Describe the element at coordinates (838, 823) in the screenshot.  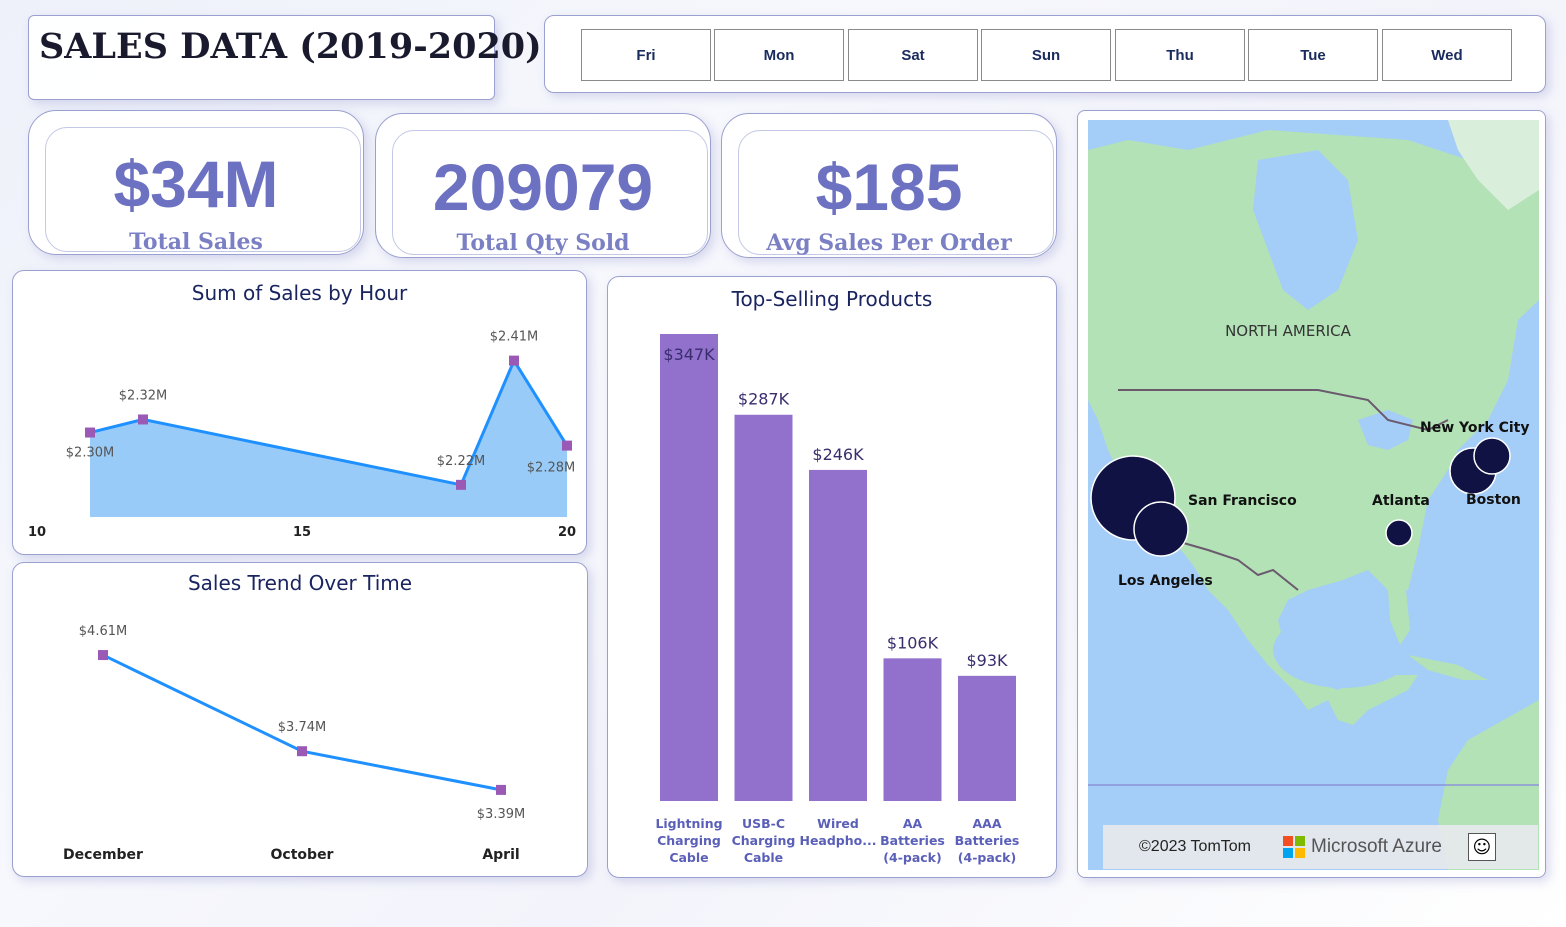
I see `x-tick-label: Wired` at that location.